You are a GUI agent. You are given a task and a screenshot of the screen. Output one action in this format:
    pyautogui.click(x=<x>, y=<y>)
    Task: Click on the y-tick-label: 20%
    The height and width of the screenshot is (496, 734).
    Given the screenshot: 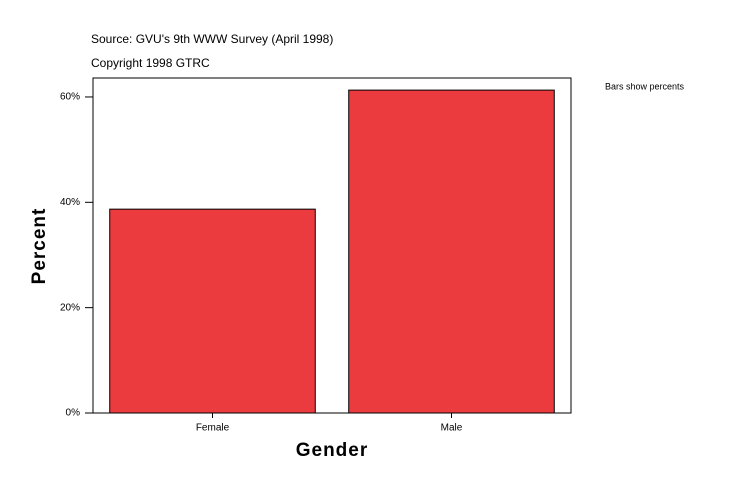 What is the action you would take?
    pyautogui.click(x=70, y=307)
    